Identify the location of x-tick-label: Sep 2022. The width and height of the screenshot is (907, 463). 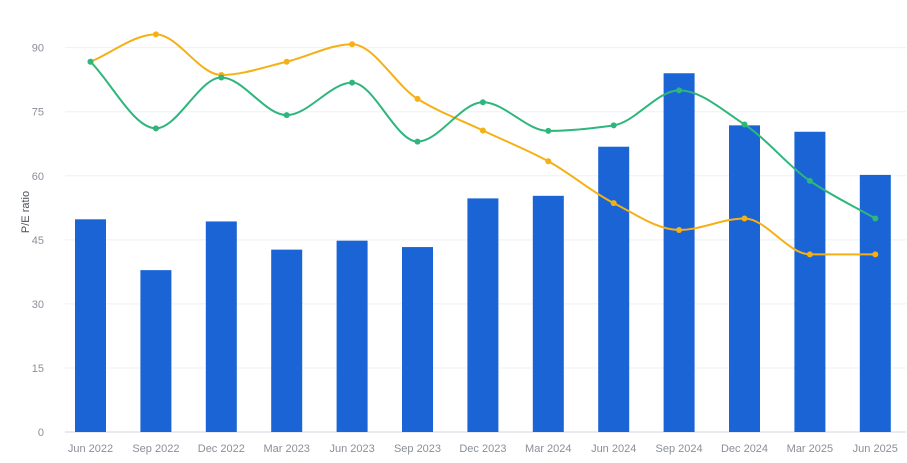
(155, 449).